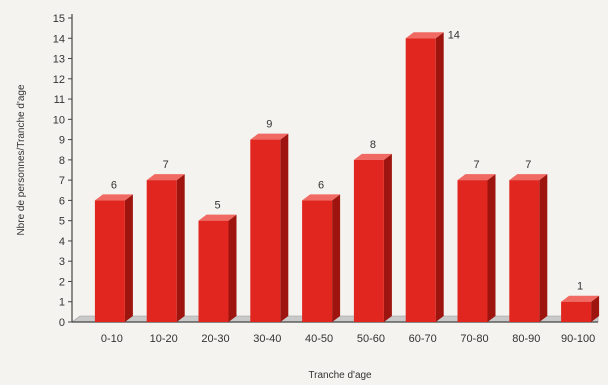  Describe the element at coordinates (62, 262) in the screenshot. I see `y-tick-label: 3` at that location.